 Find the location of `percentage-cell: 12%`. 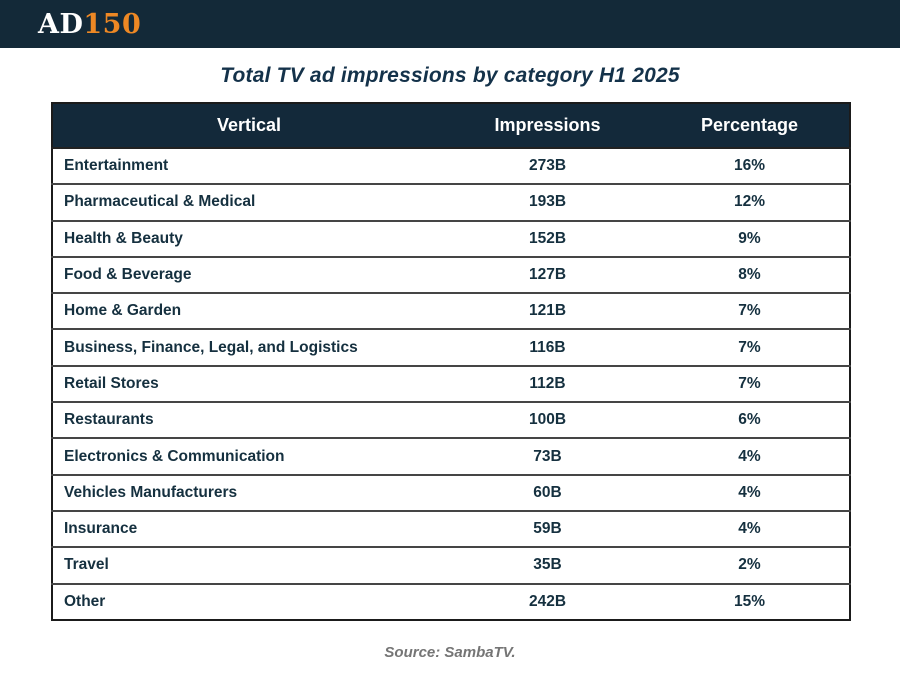

percentage-cell: 12% is located at coordinates (749, 202).